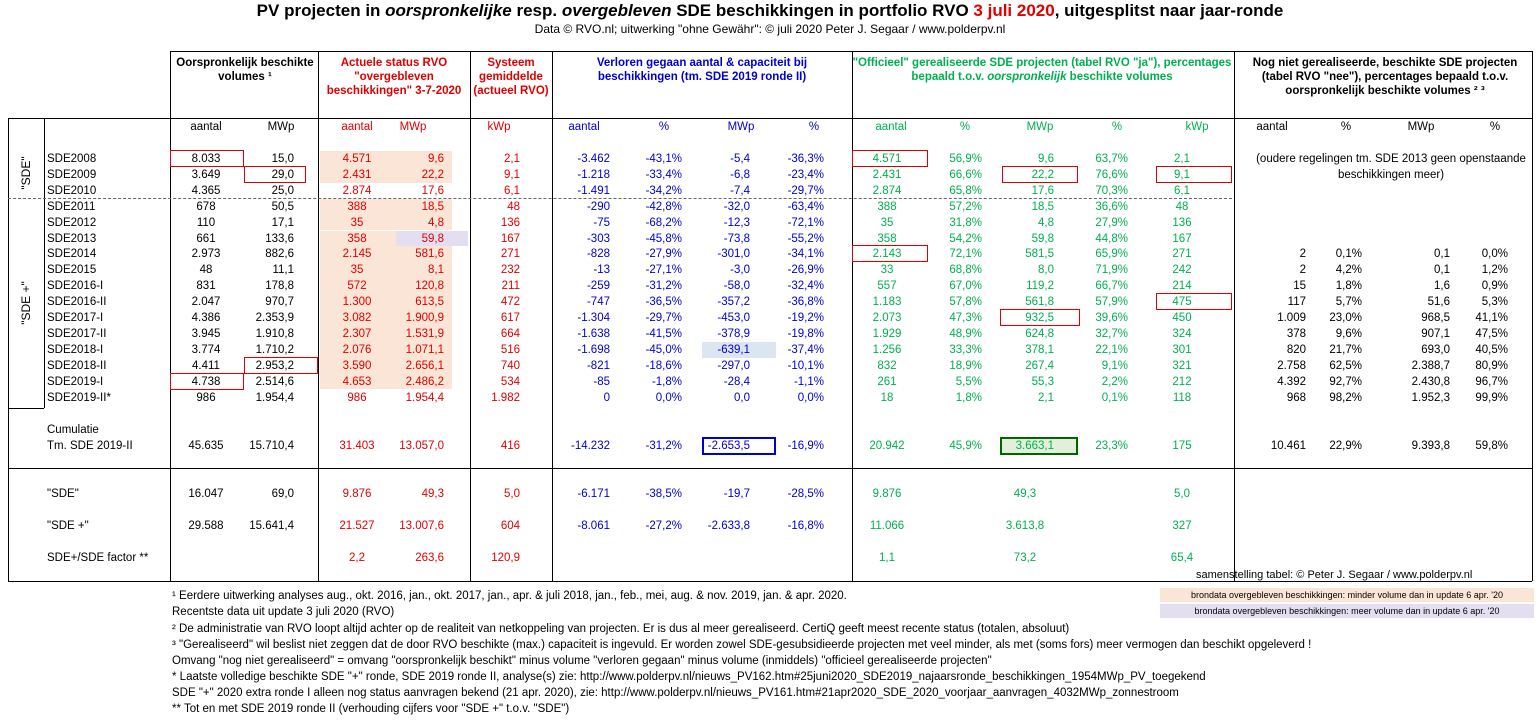 Image resolution: width=1540 pixels, height=720 pixels. I want to click on table-cell: 18,5, so click(1042, 206).